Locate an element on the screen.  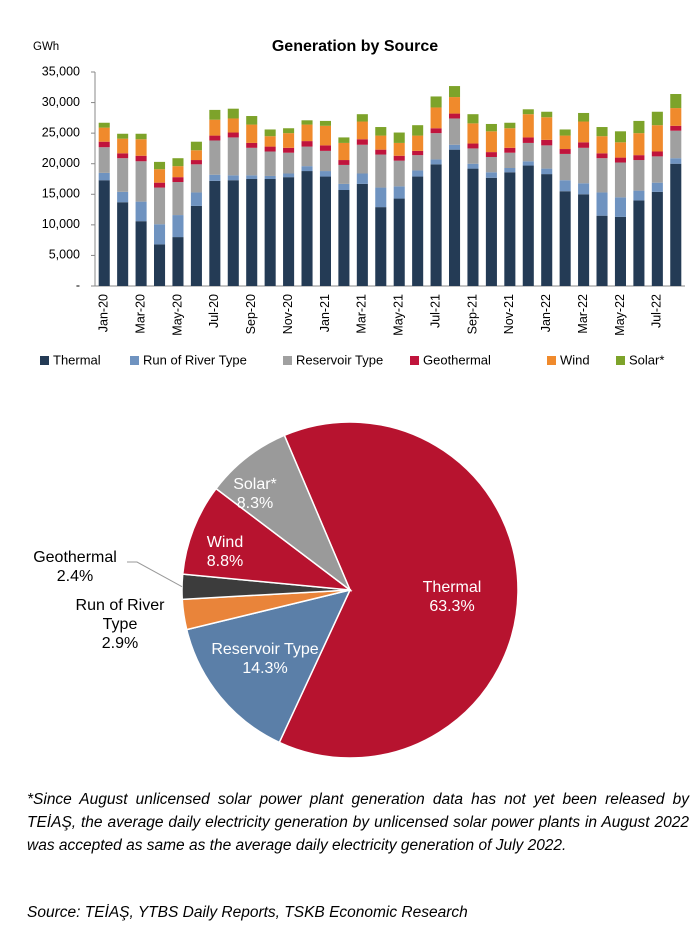
y-tick-label: 30,000 is located at coordinates (61, 102).